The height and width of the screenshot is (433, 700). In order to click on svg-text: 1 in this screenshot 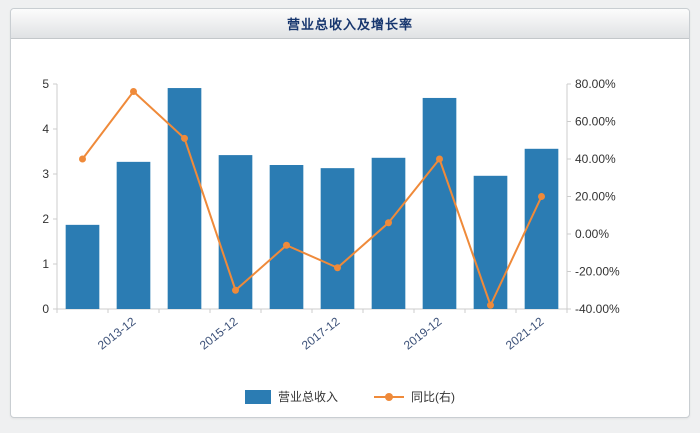, I will do `click(45, 264)`.